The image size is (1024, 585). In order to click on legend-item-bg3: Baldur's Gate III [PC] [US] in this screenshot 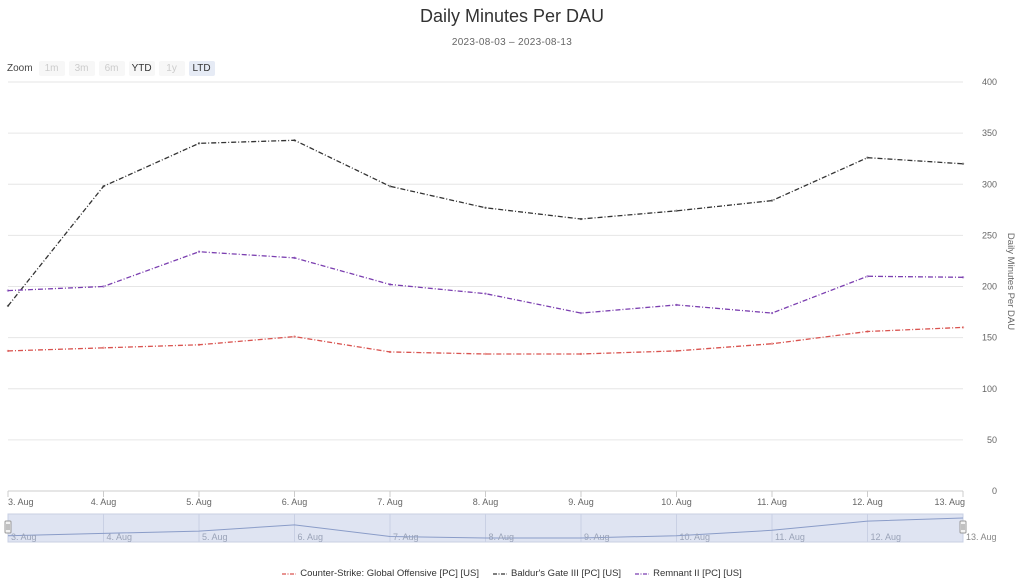, I will do `click(557, 573)`.